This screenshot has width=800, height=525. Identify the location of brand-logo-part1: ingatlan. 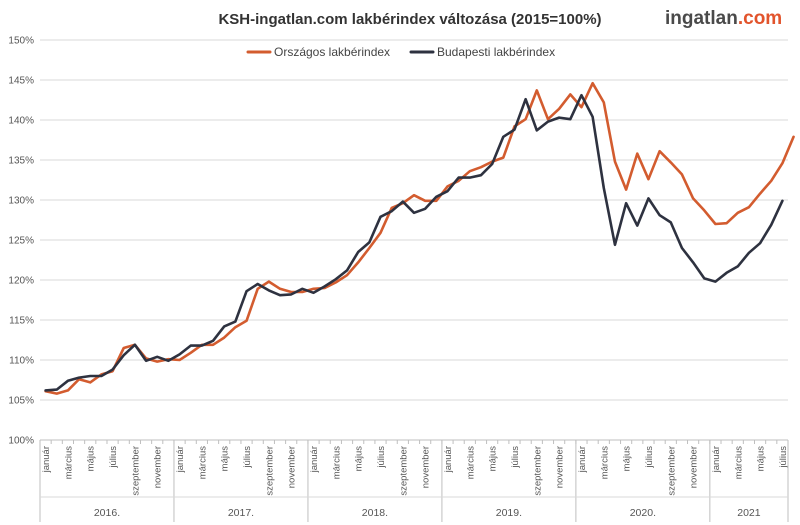
(701, 18).